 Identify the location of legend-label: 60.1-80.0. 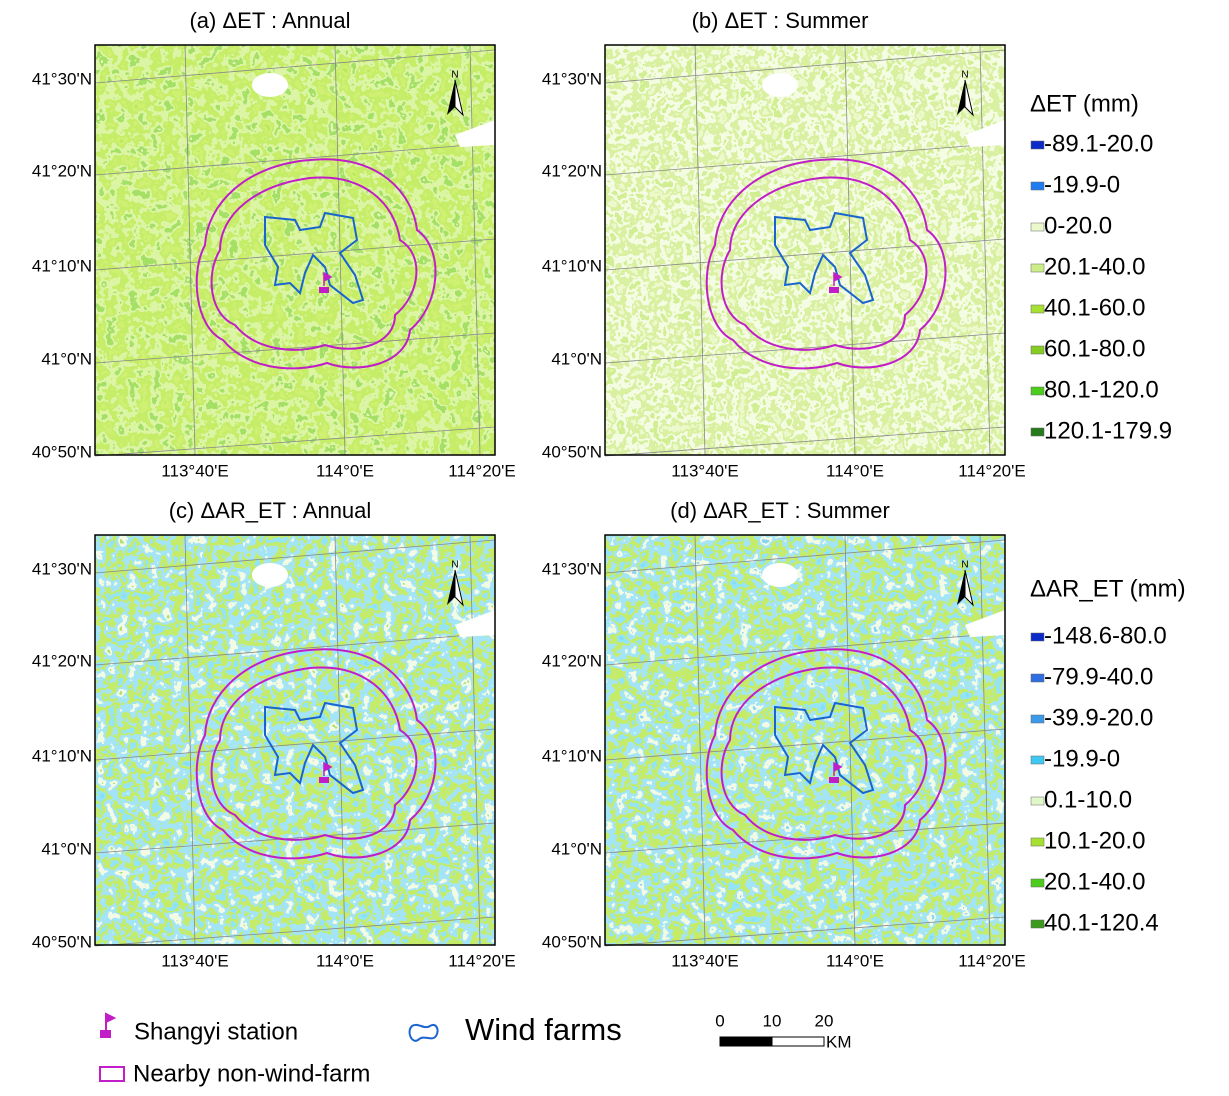
(1094, 348).